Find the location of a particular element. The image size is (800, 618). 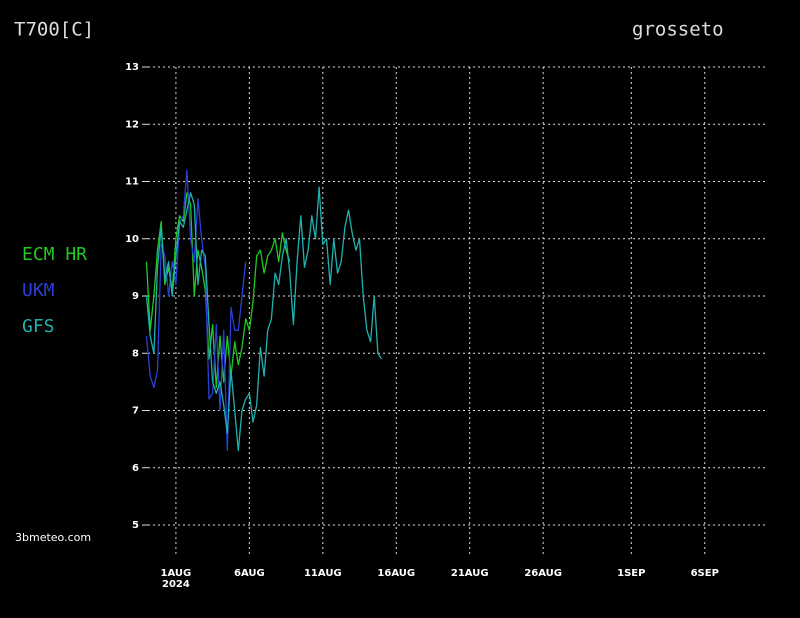

legend-label: UKM is located at coordinates (38, 290).